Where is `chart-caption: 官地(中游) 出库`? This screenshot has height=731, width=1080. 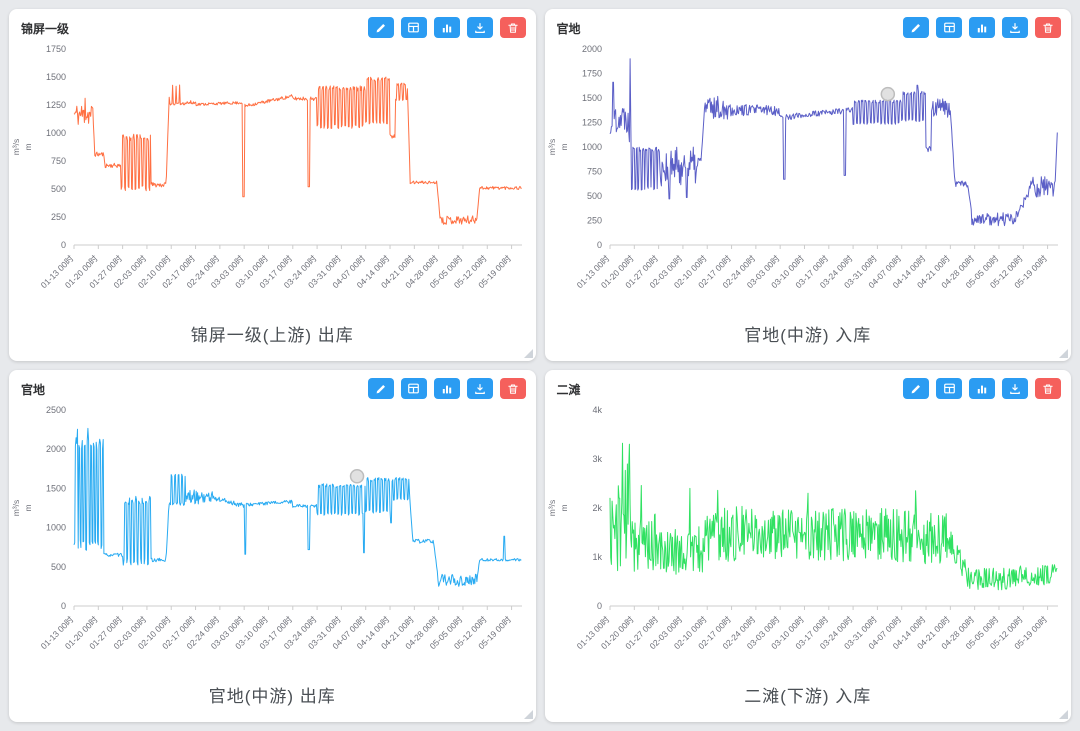
chart-caption: 官地(中游) 出库 is located at coordinates (272, 696).